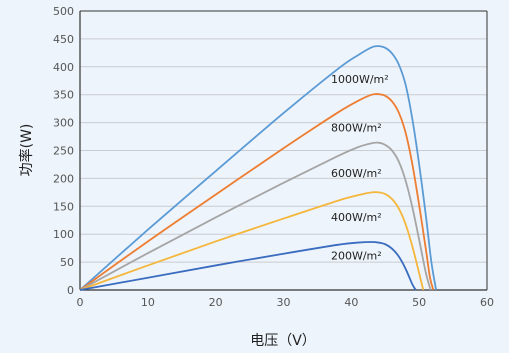 The height and width of the screenshot is (353, 509). I want to click on series-labels: 1000W/m² 800W/m² 600W/m² 400W/m² 200W/m², so click(360, 167).